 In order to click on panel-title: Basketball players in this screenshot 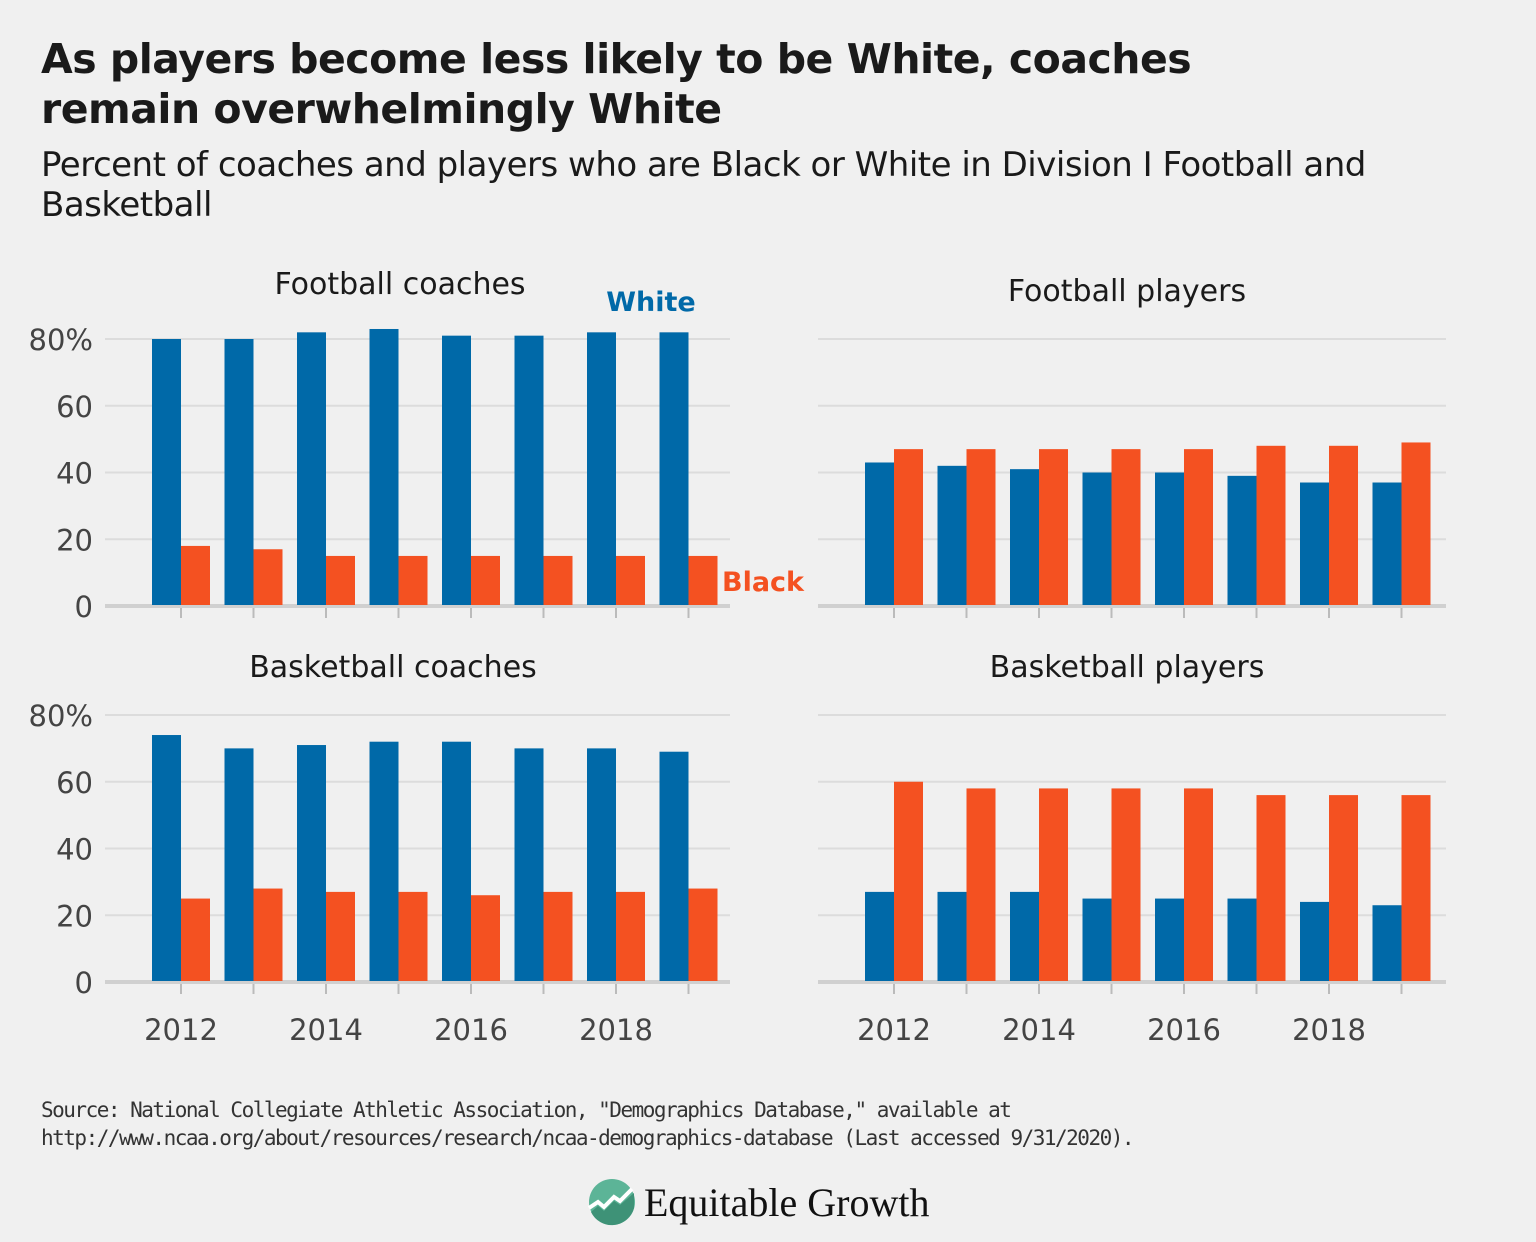, I will do `click(1127, 667)`.